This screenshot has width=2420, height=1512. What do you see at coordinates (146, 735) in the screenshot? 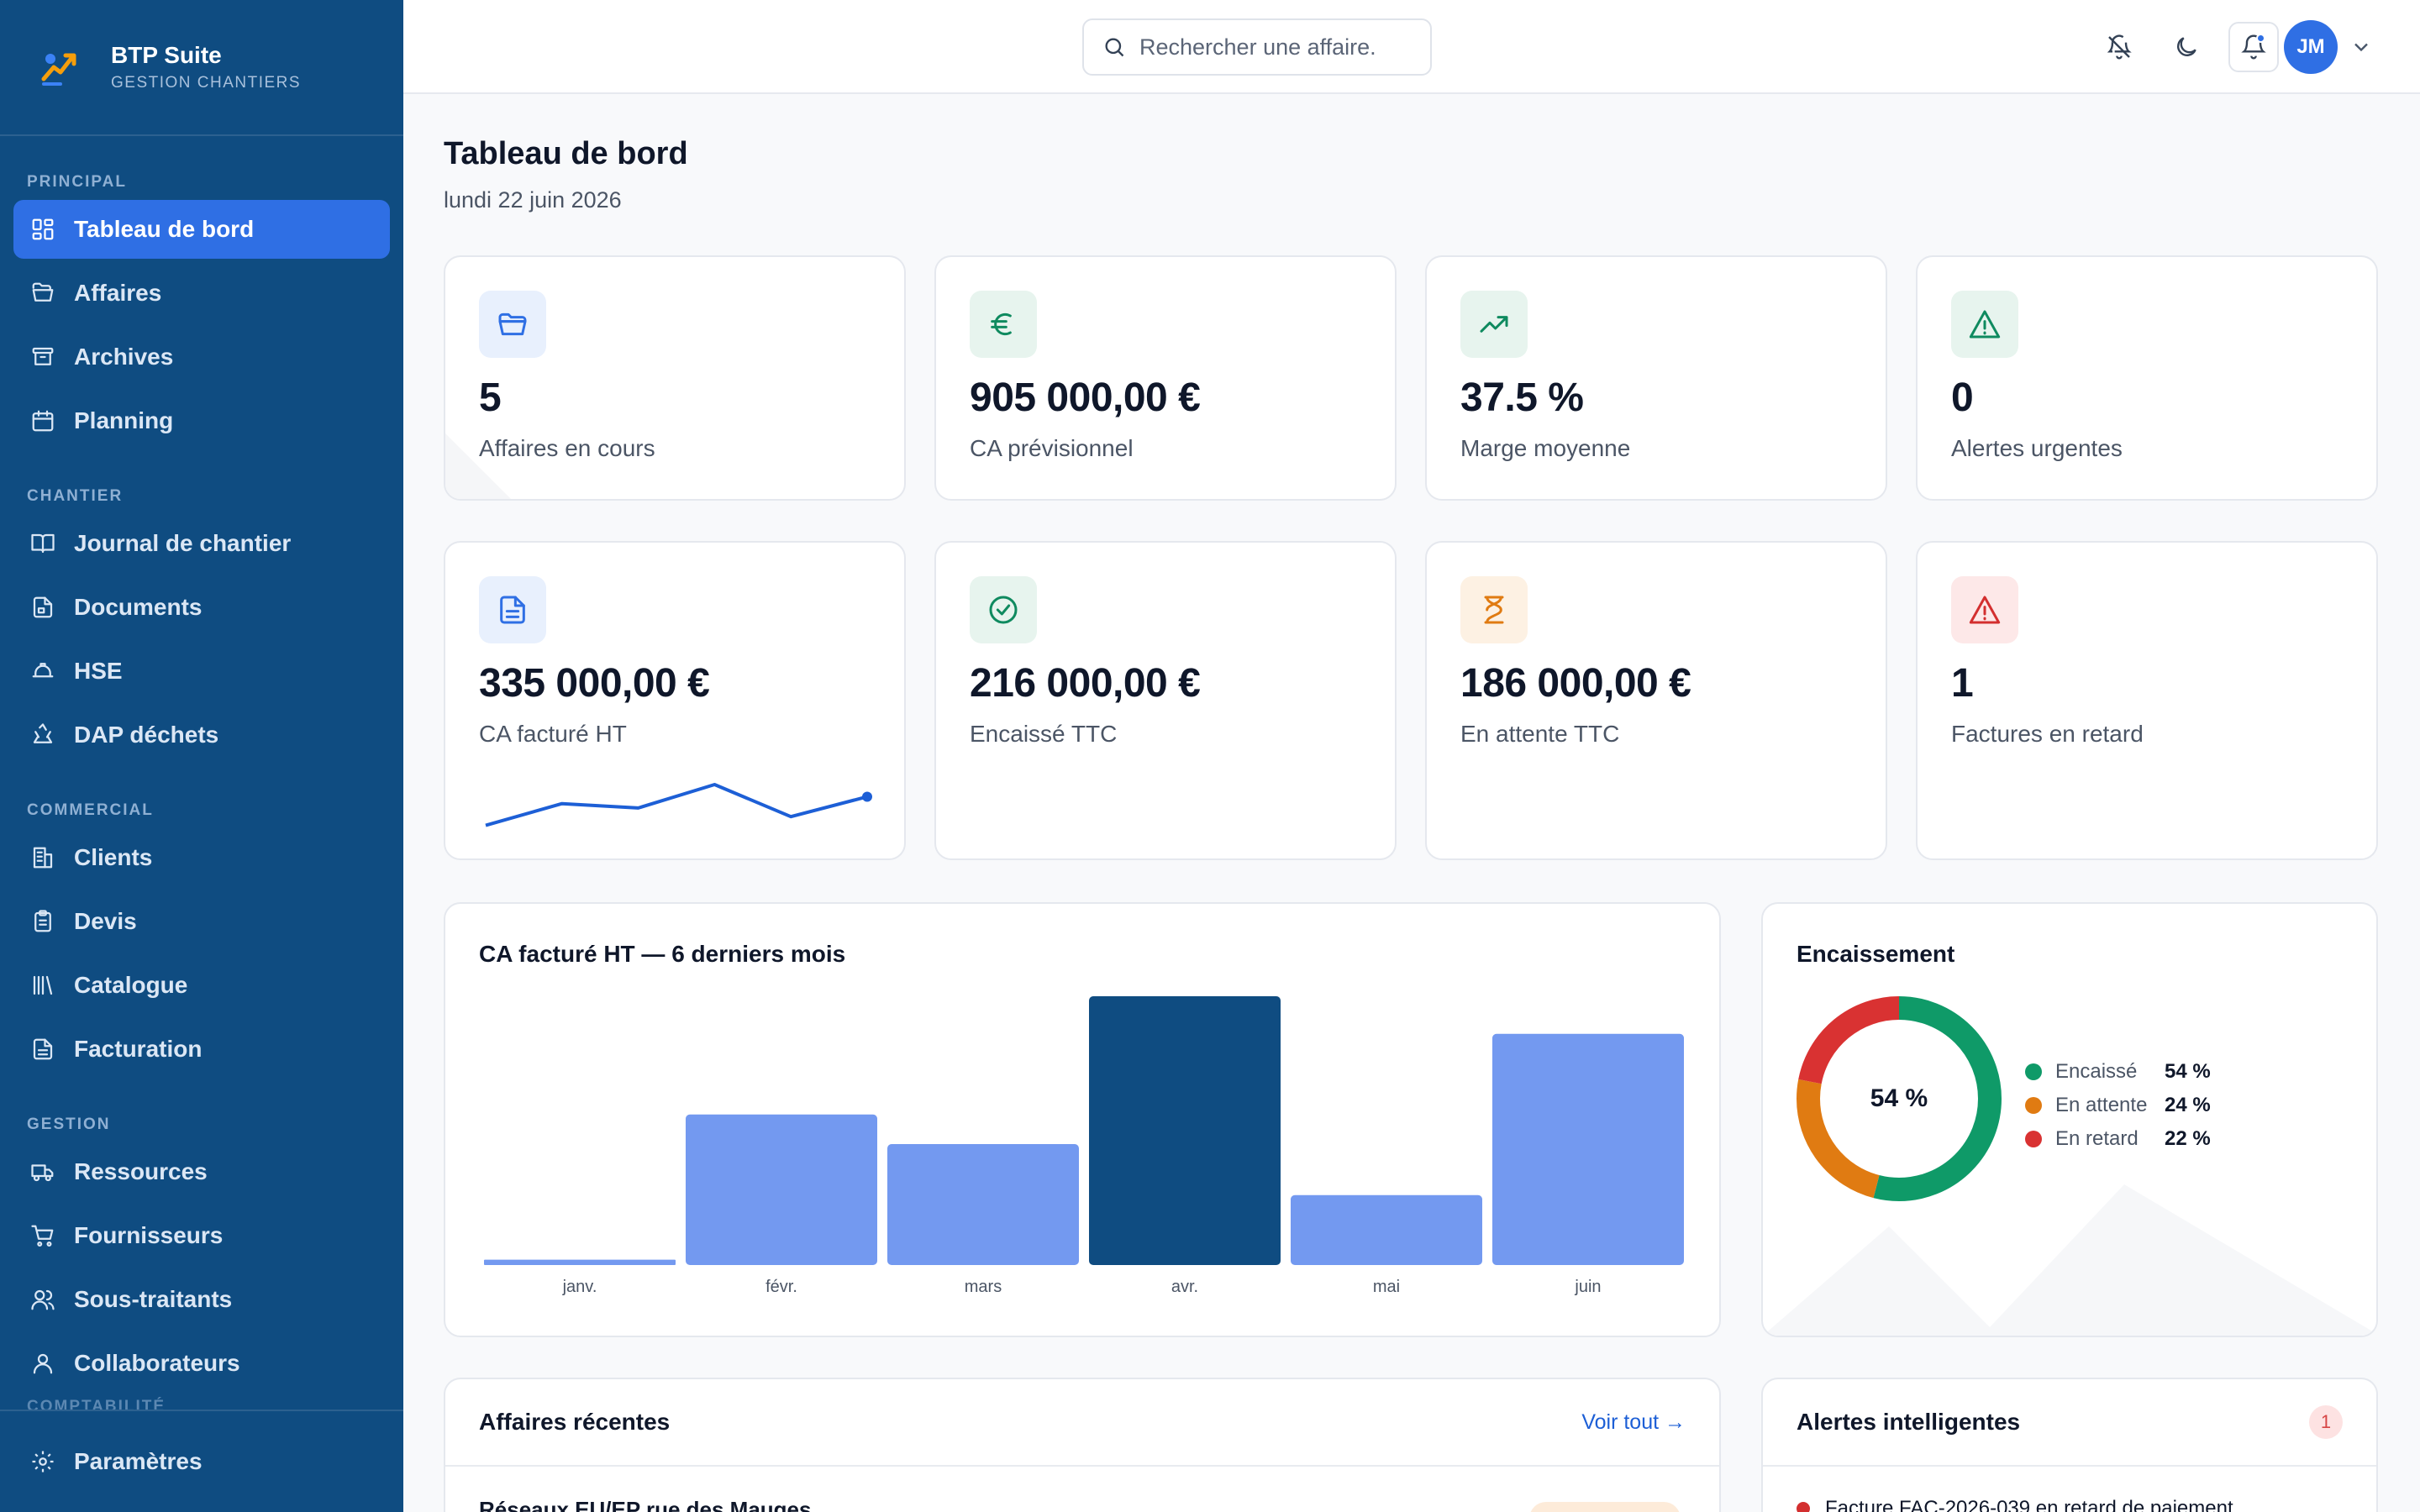
I see `sidebar-item-label: DAP déchets` at bounding box center [146, 735].